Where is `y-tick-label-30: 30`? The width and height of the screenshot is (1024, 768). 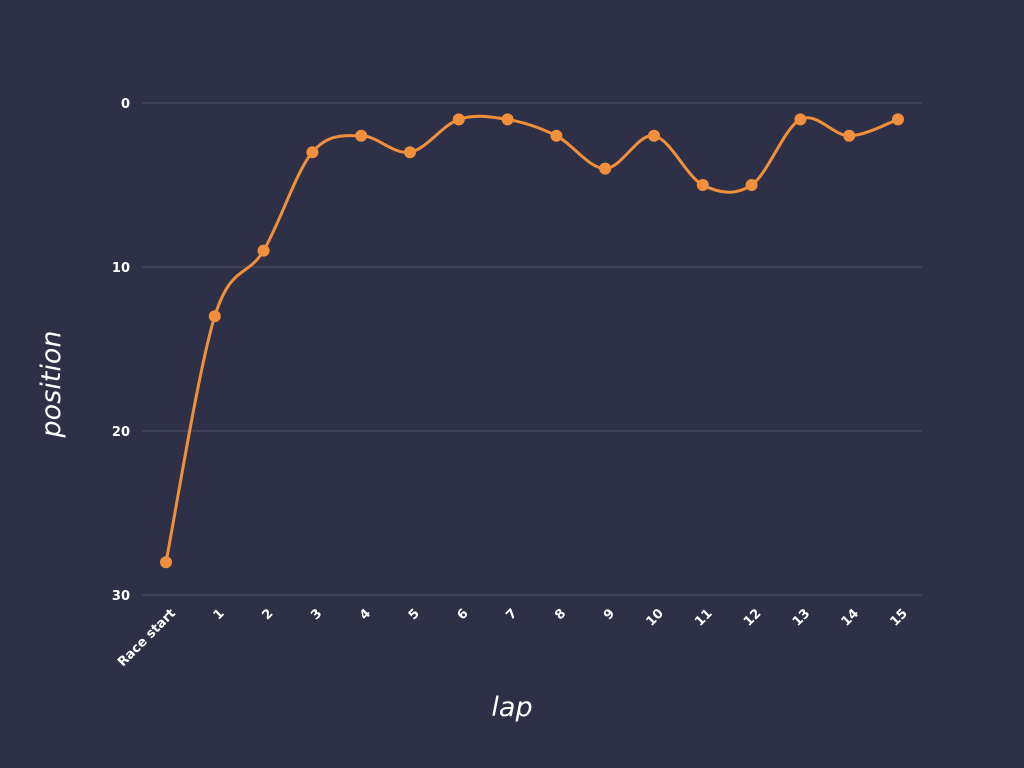 y-tick-label-30: 30 is located at coordinates (121, 596).